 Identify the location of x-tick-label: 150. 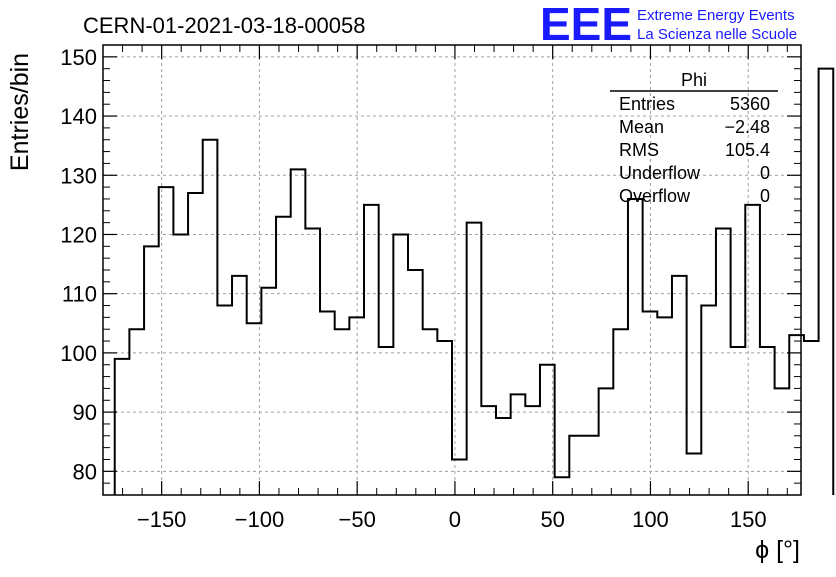
(748, 519).